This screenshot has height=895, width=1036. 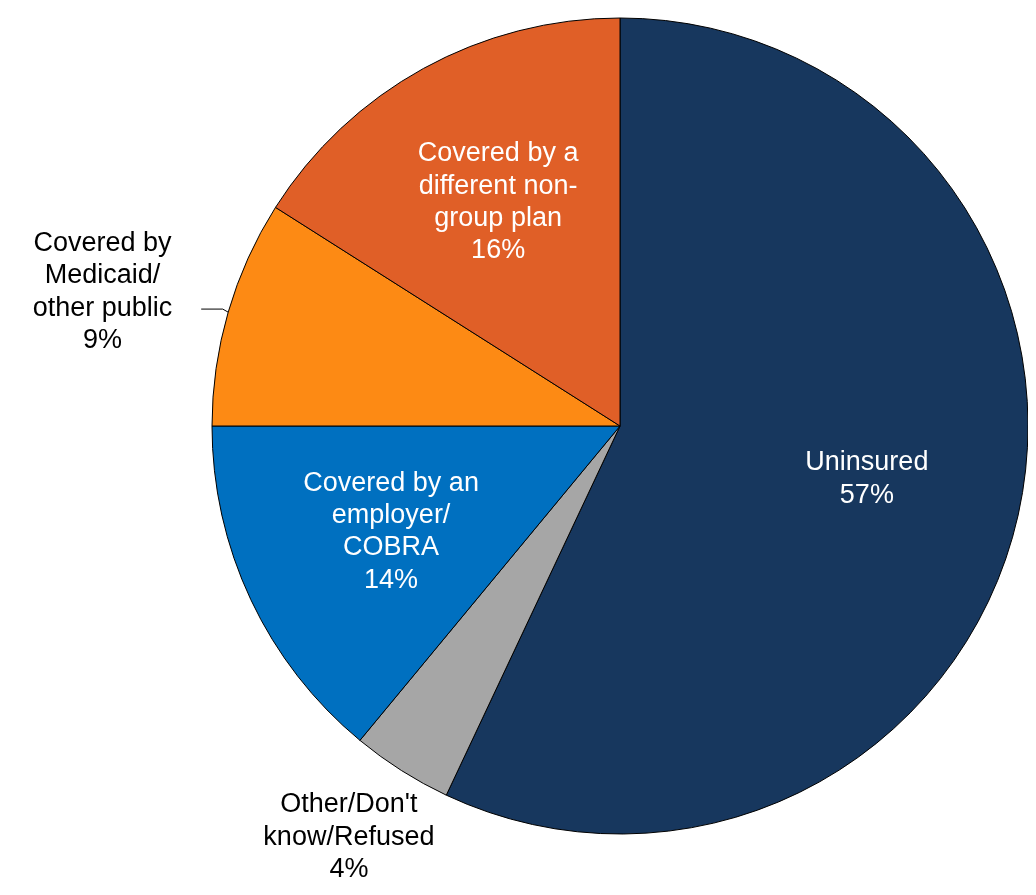 What do you see at coordinates (391, 514) in the screenshot?
I see `slice-label: Covered by an employer/ COBRA` at bounding box center [391, 514].